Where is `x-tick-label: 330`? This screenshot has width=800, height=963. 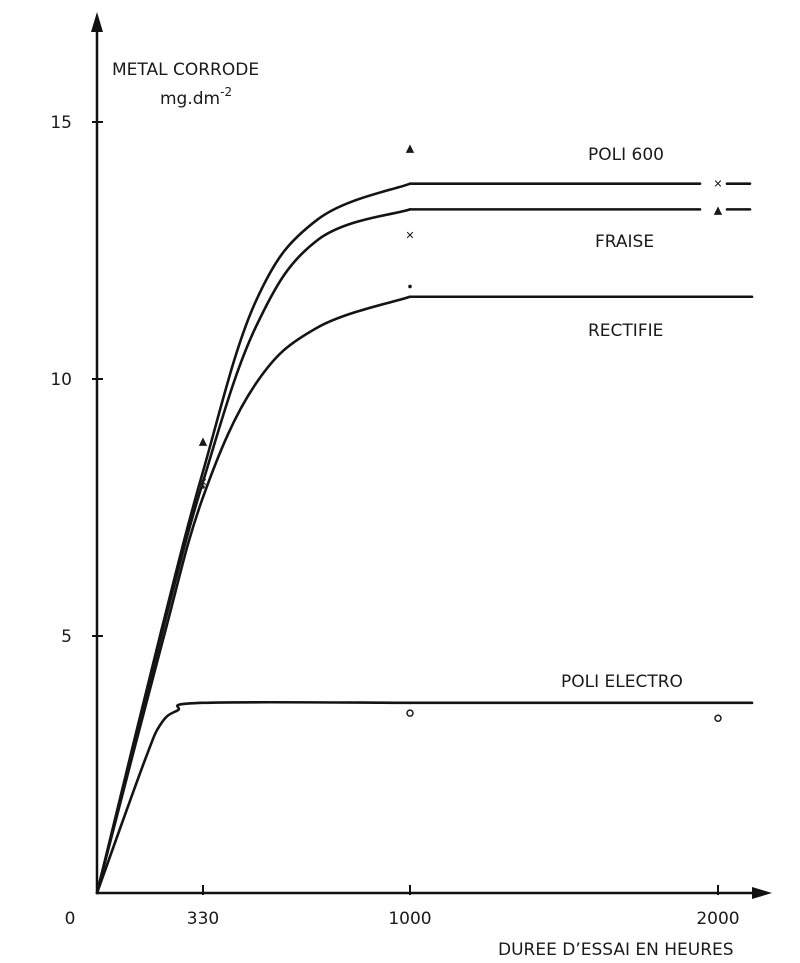
x-tick-label: 330 is located at coordinates (203, 919).